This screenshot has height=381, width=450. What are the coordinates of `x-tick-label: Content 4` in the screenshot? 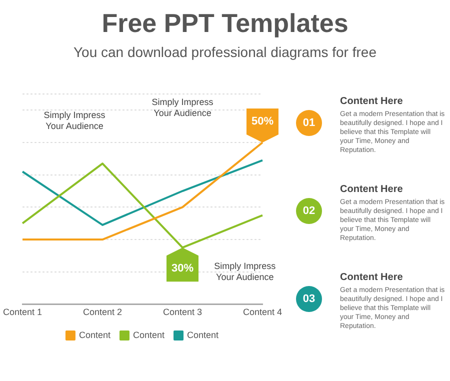 It's located at (262, 312).